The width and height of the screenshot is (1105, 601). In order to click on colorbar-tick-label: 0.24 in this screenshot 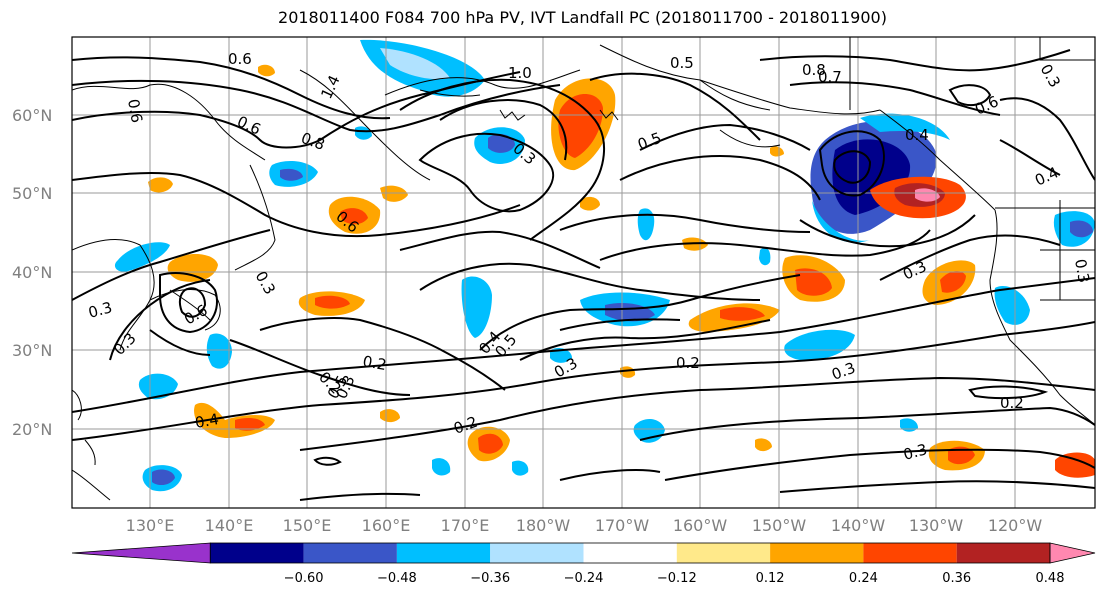, I will do `click(863, 578)`.